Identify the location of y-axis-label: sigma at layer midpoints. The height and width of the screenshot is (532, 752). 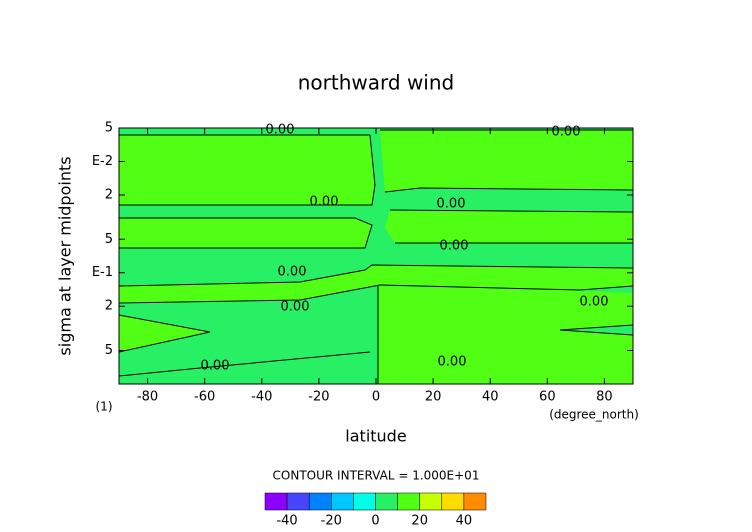
(65, 255).